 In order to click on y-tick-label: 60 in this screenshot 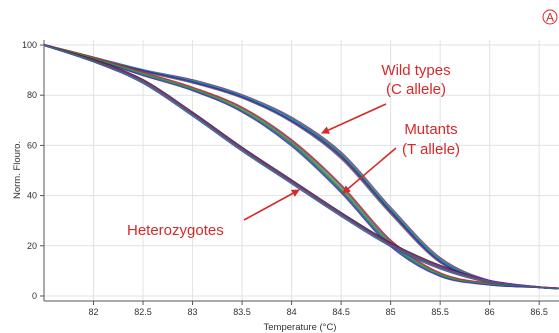, I will do `click(32, 145)`.